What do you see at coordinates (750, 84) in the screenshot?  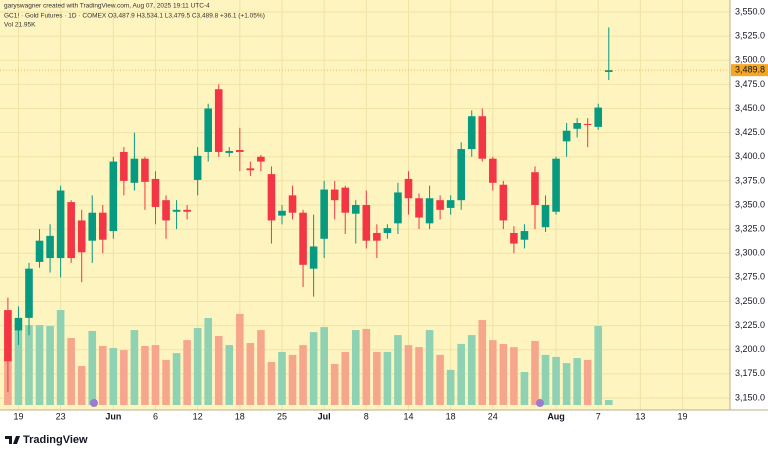 I see `y-tick-label: 3,475.0` at bounding box center [750, 84].